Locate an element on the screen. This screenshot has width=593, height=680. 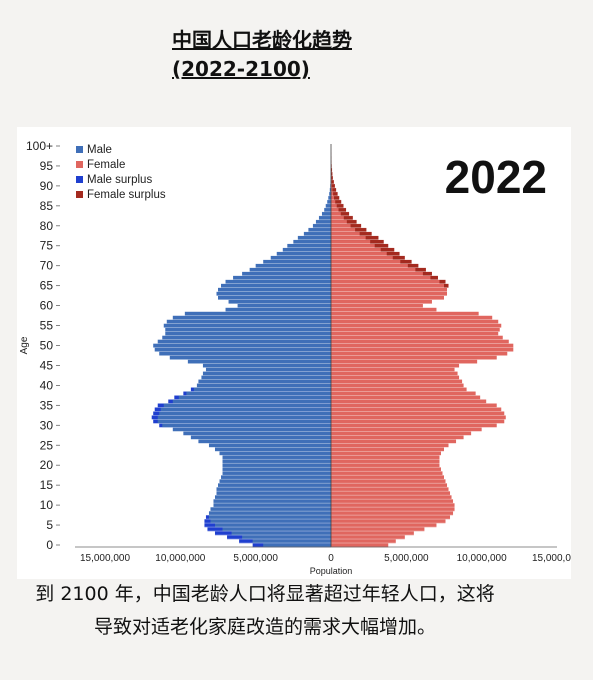
y-tick-label: 20 is located at coordinates (47, 465).